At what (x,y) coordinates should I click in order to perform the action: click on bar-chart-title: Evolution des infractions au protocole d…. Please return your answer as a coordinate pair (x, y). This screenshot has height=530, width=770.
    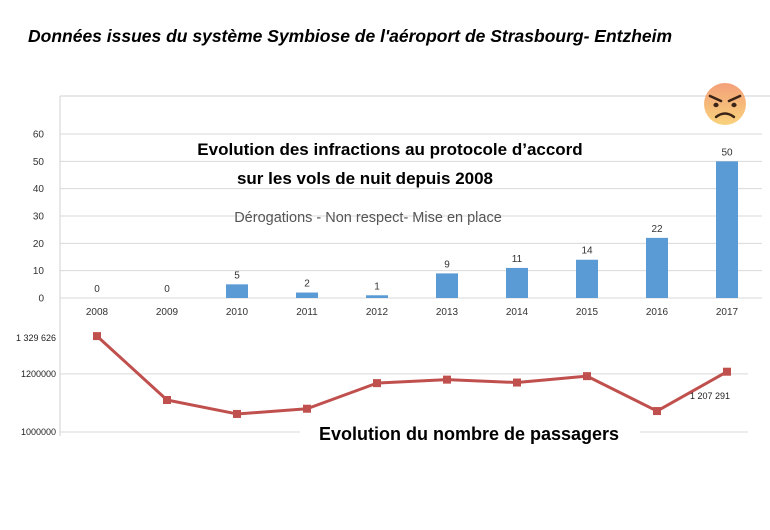
    Looking at the image, I should click on (389, 149).